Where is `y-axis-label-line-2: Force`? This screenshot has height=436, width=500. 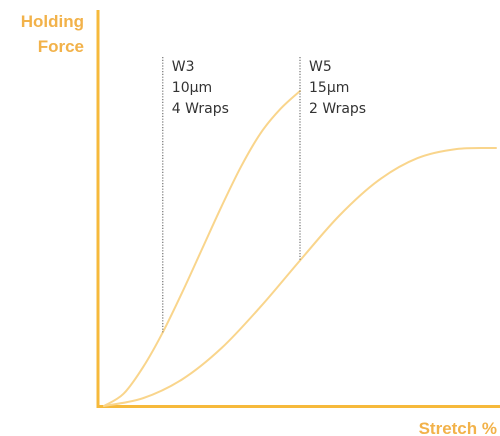 y-axis-label-line-2: Force is located at coordinates (61, 46).